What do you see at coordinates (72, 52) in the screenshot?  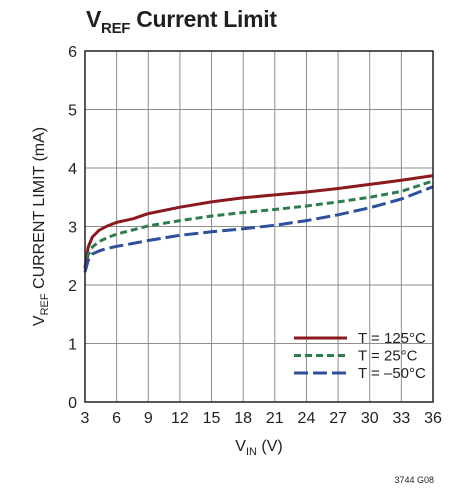 I see `y-tick-label: 6` at bounding box center [72, 52].